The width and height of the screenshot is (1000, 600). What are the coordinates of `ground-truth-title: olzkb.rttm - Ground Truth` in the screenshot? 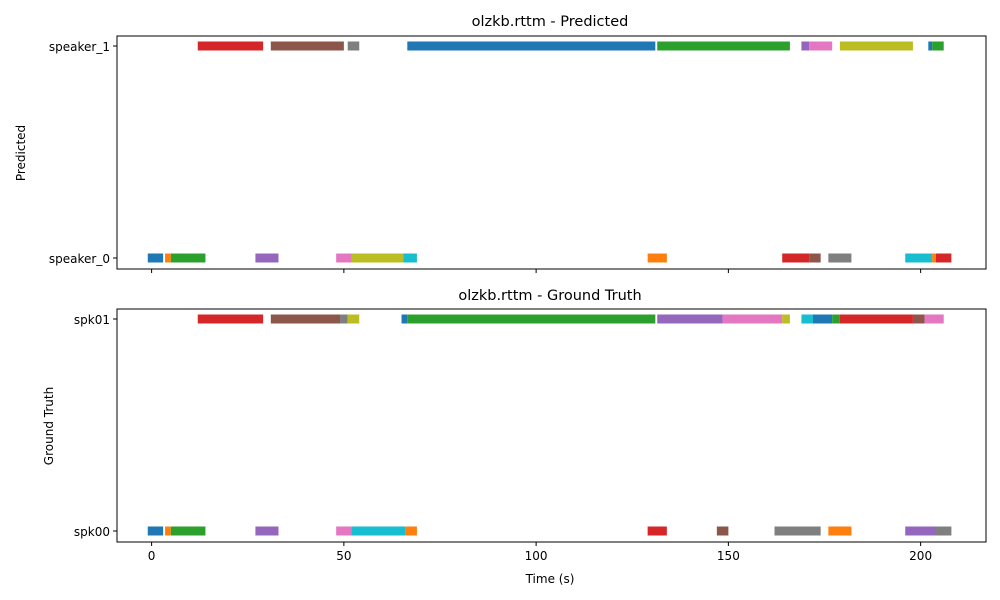 It's located at (549, 296).